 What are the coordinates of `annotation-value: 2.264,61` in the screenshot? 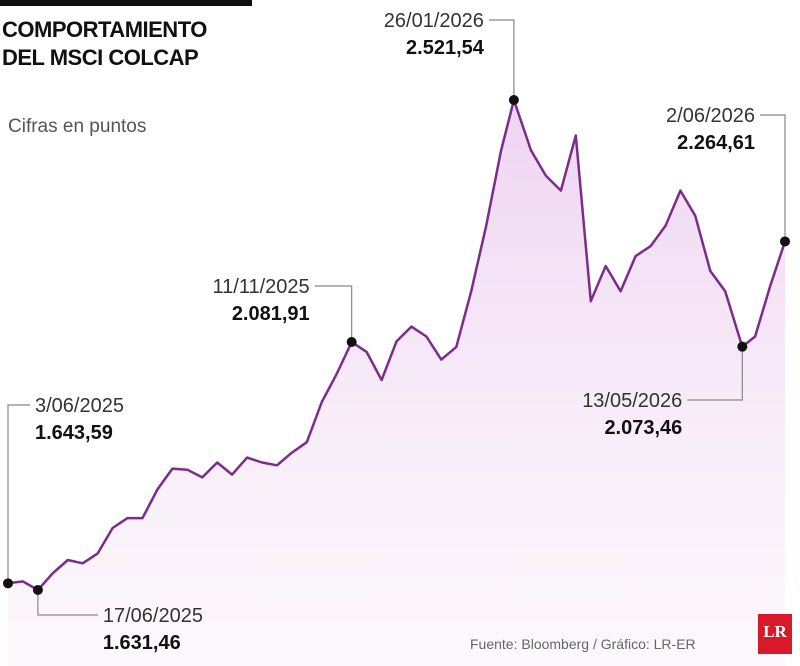 It's located at (716, 143).